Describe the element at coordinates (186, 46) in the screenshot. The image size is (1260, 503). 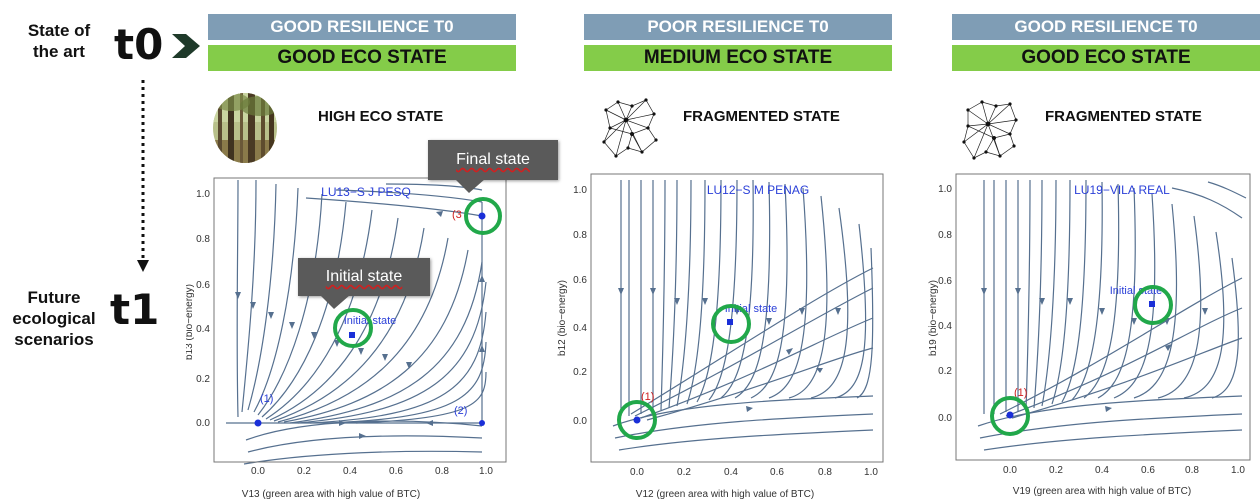
I see `chevron-right-icon` at that location.